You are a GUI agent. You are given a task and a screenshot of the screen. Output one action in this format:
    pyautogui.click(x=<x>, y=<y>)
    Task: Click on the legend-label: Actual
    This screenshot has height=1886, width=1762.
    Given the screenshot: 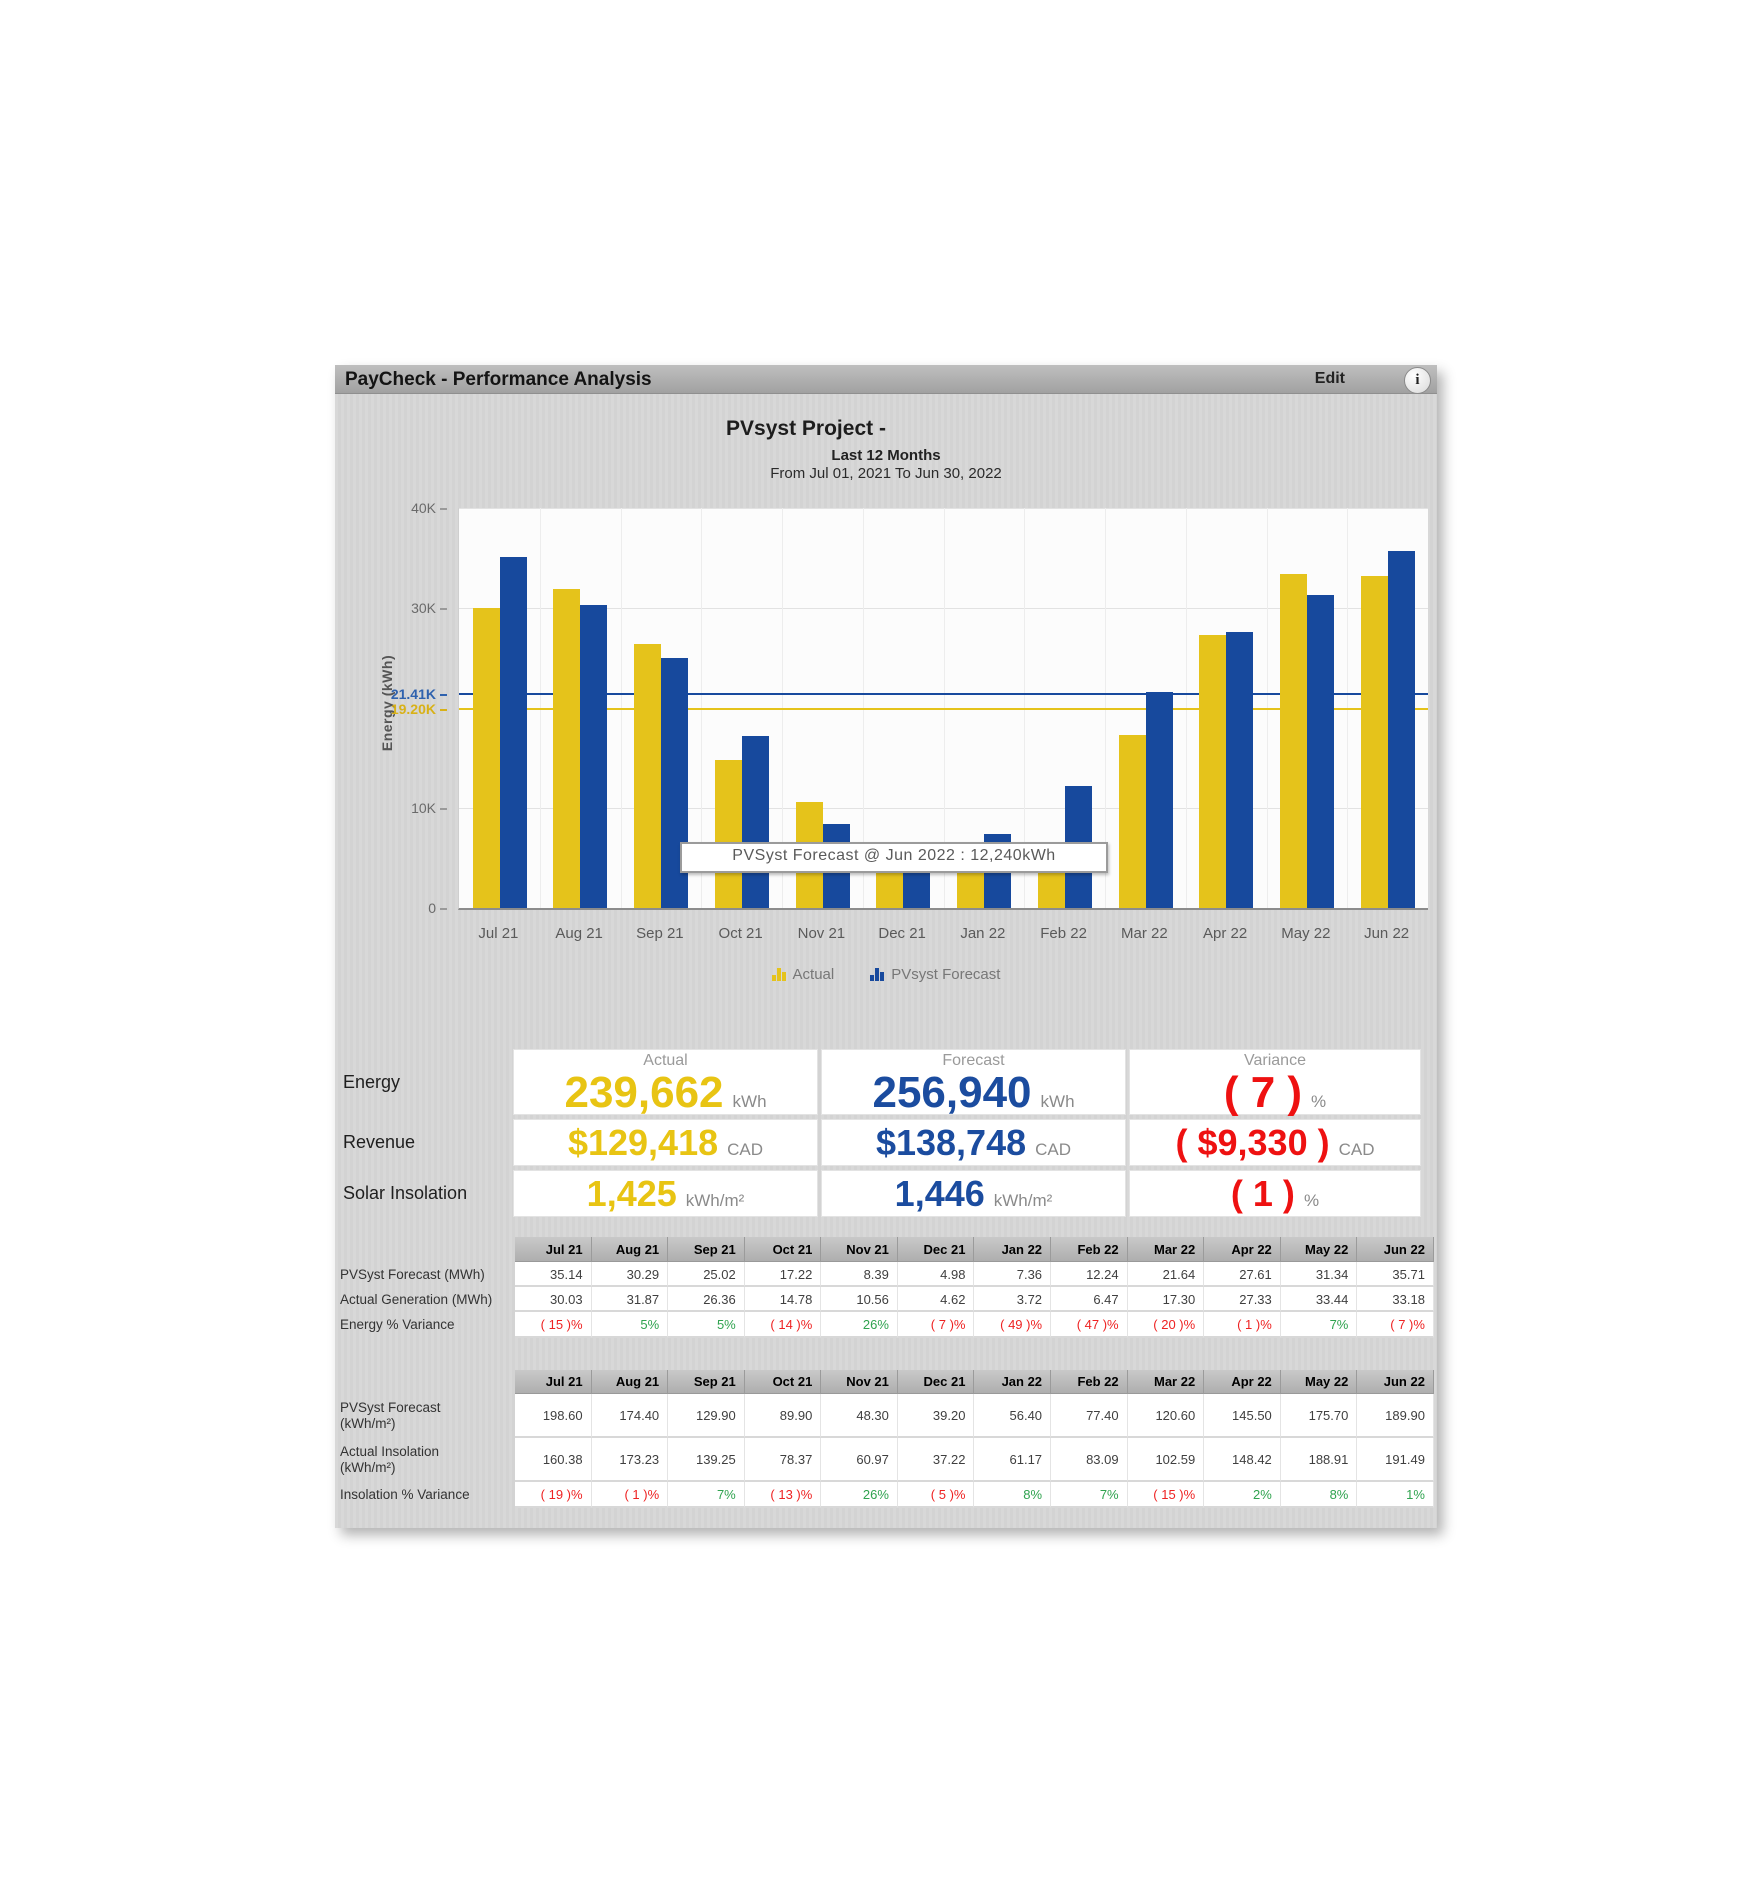 What is the action you would take?
    pyautogui.click(x=813, y=974)
    